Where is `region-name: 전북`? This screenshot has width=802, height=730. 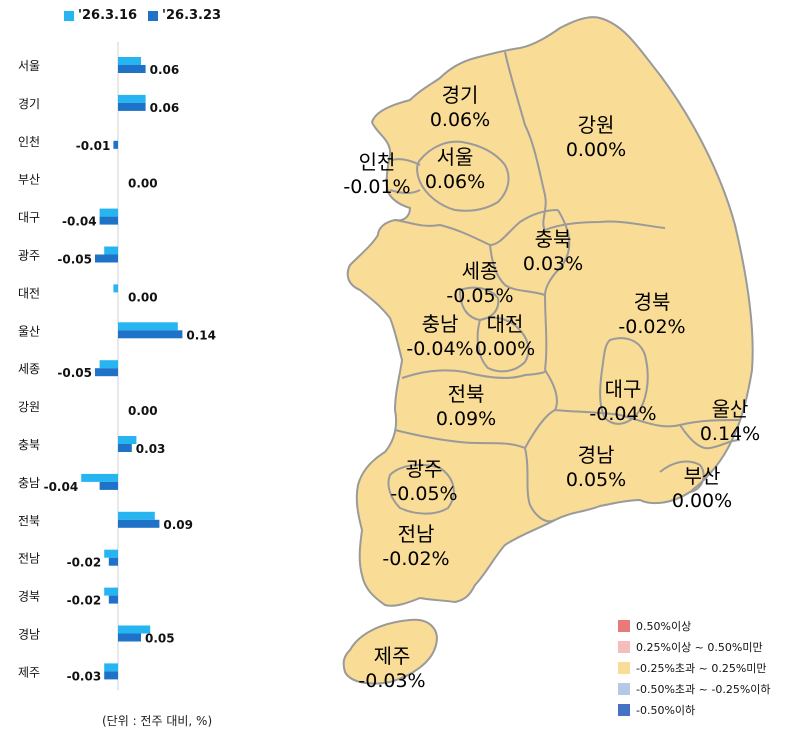 region-name: 전북 is located at coordinates (466, 394).